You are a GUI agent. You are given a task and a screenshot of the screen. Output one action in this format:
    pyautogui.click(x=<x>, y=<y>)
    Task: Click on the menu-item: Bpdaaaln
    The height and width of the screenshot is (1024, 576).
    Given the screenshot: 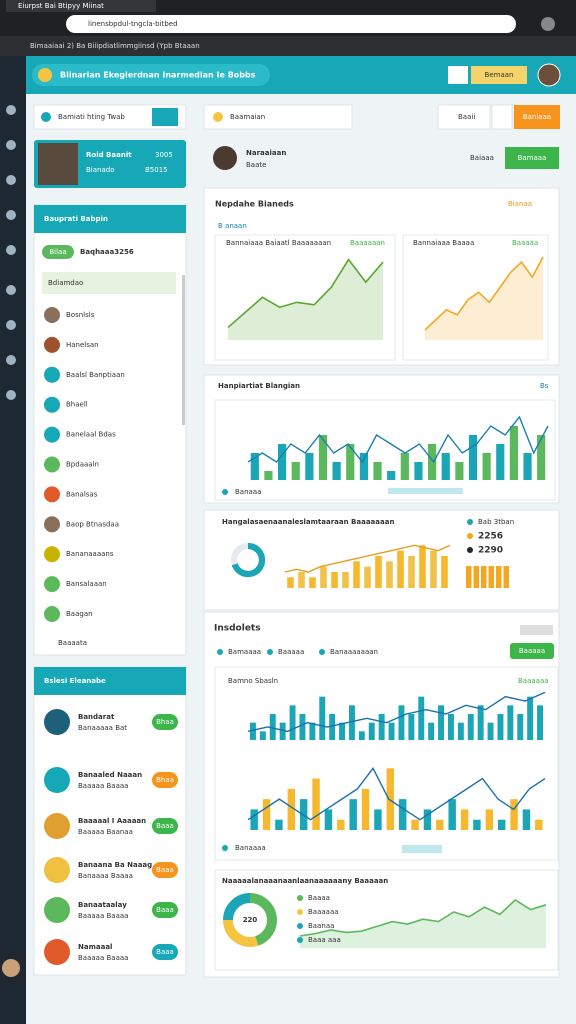 What is the action you would take?
    pyautogui.click(x=82, y=465)
    